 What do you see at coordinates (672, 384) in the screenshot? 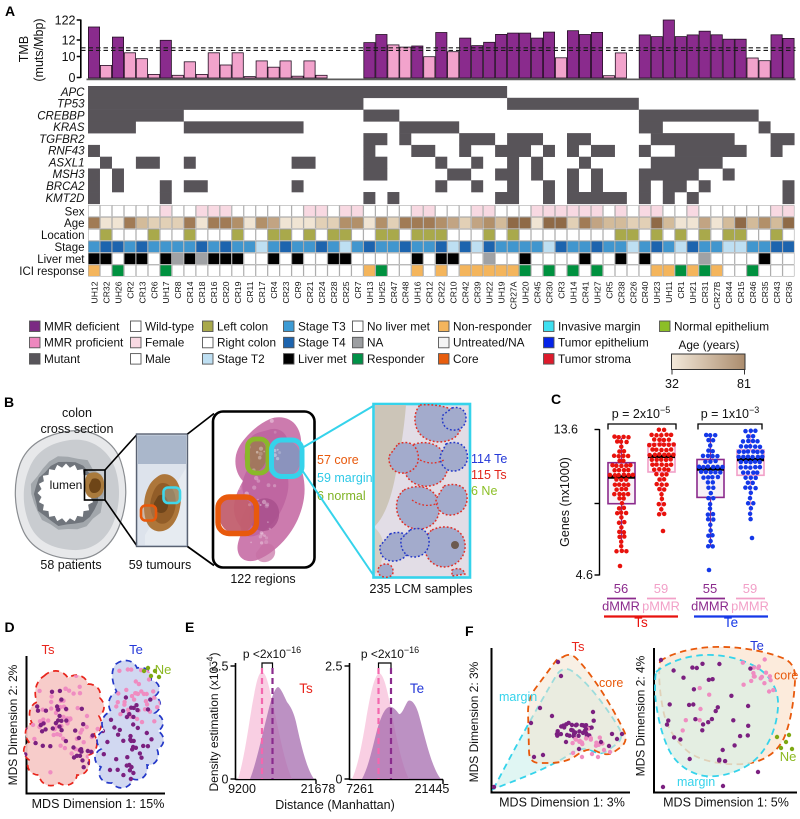
I see `svg-text: 32` at bounding box center [672, 384].